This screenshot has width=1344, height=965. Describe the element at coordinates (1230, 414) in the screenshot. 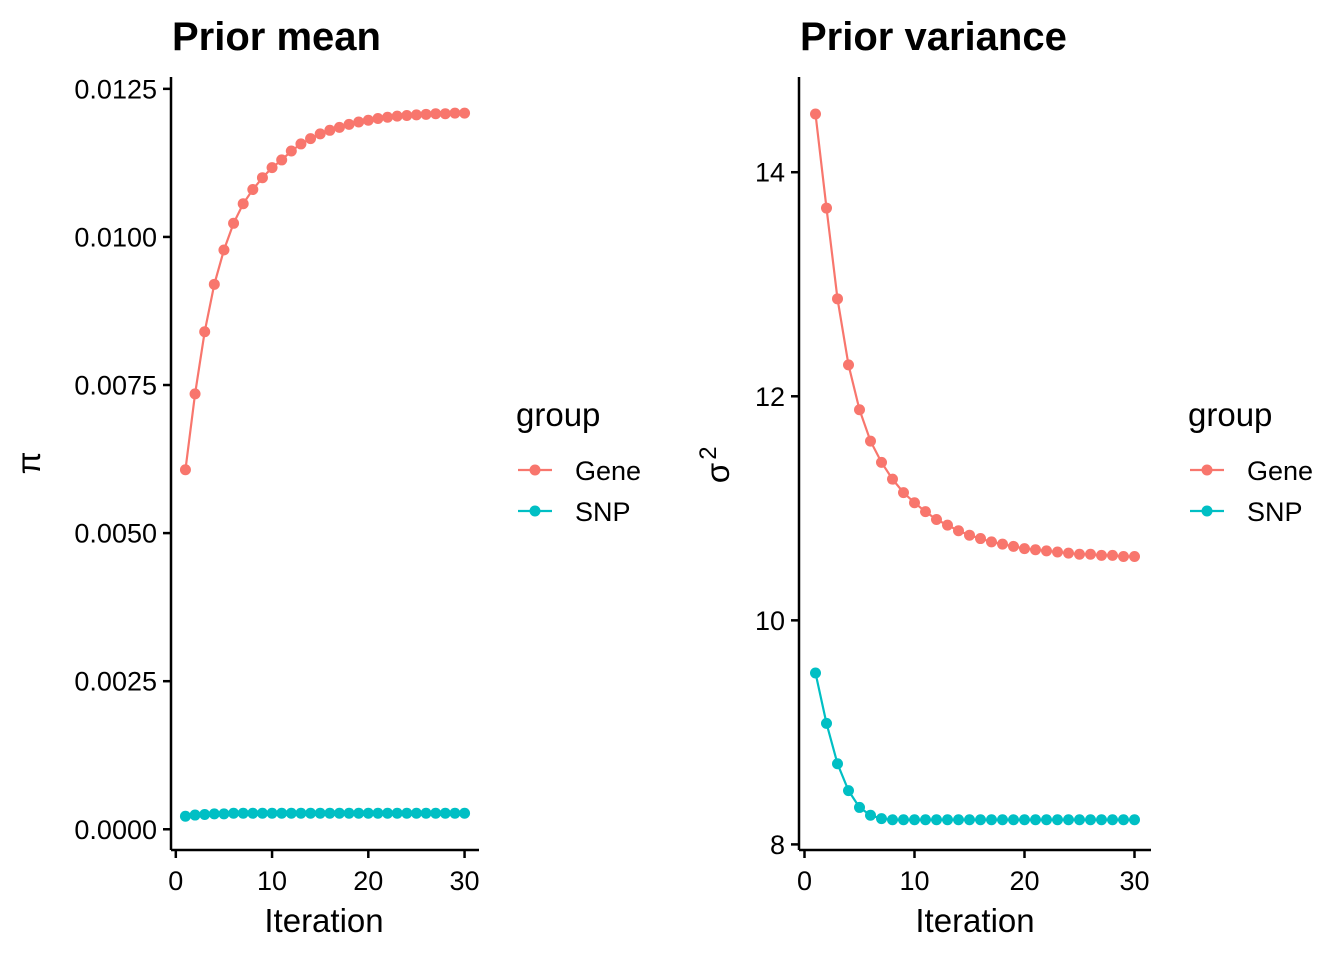

I see `prior-variance-legend-title: group` at that location.